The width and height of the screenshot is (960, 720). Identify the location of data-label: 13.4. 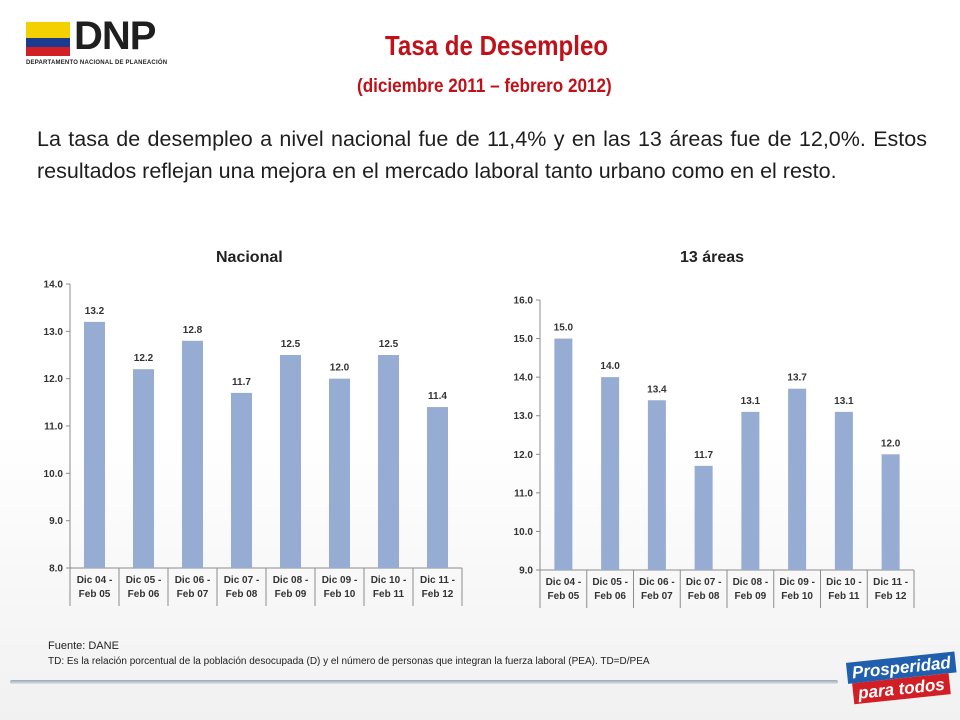
(657, 389).